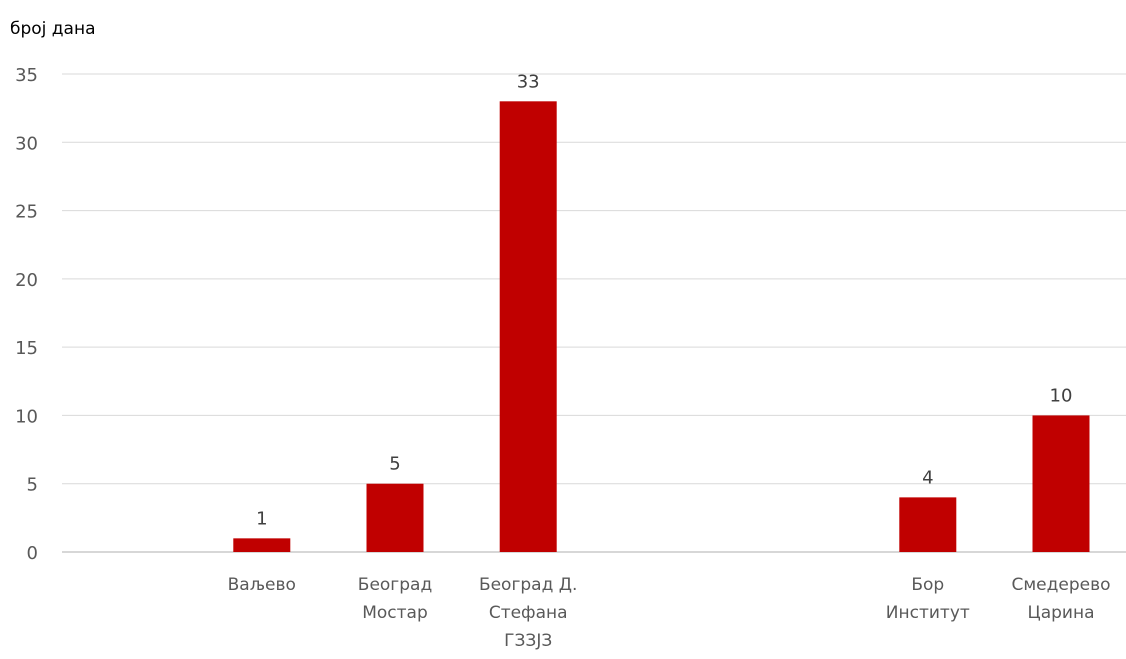 This screenshot has height=659, width=1126. I want to click on y-tick-label: 25, so click(26, 212).